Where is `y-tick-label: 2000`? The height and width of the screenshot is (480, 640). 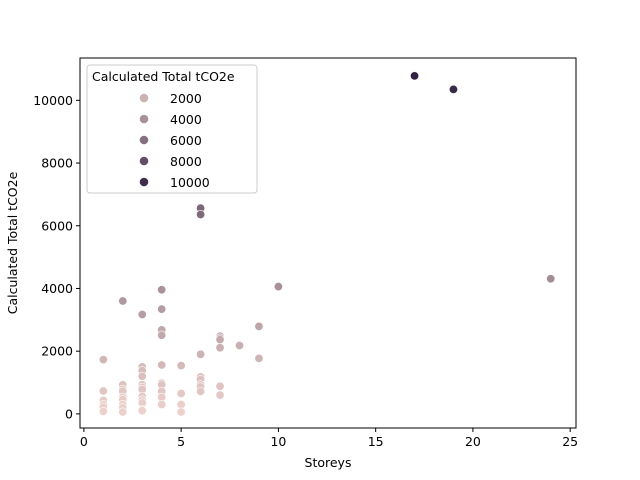
y-tick-label: 2000 is located at coordinates (57, 351).